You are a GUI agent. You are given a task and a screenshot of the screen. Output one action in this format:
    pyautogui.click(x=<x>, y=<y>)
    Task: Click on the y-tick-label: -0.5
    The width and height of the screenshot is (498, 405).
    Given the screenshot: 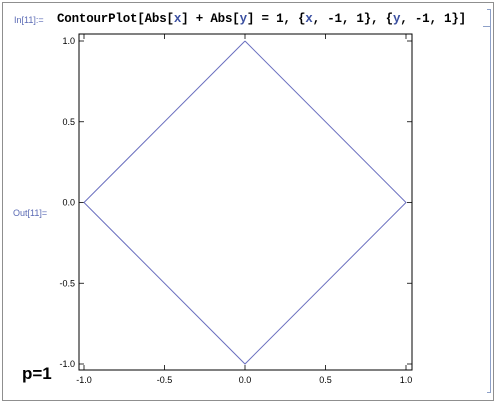 What is the action you would take?
    pyautogui.click(x=67, y=283)
    